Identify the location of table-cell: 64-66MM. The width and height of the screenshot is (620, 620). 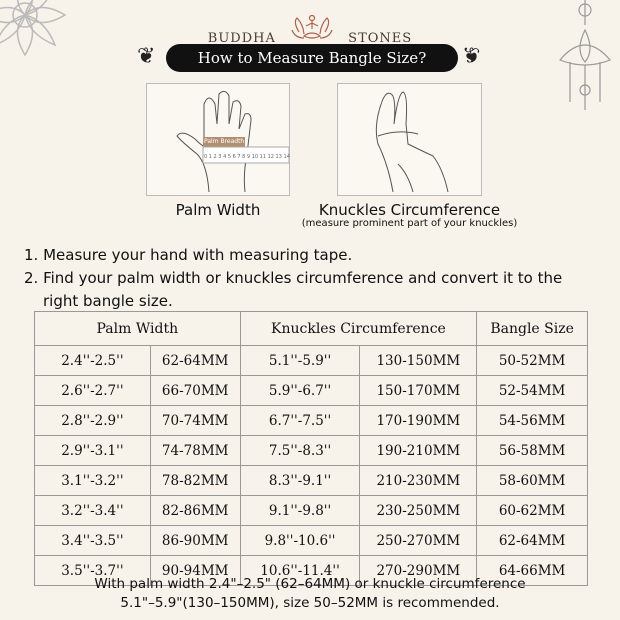
(532, 570).